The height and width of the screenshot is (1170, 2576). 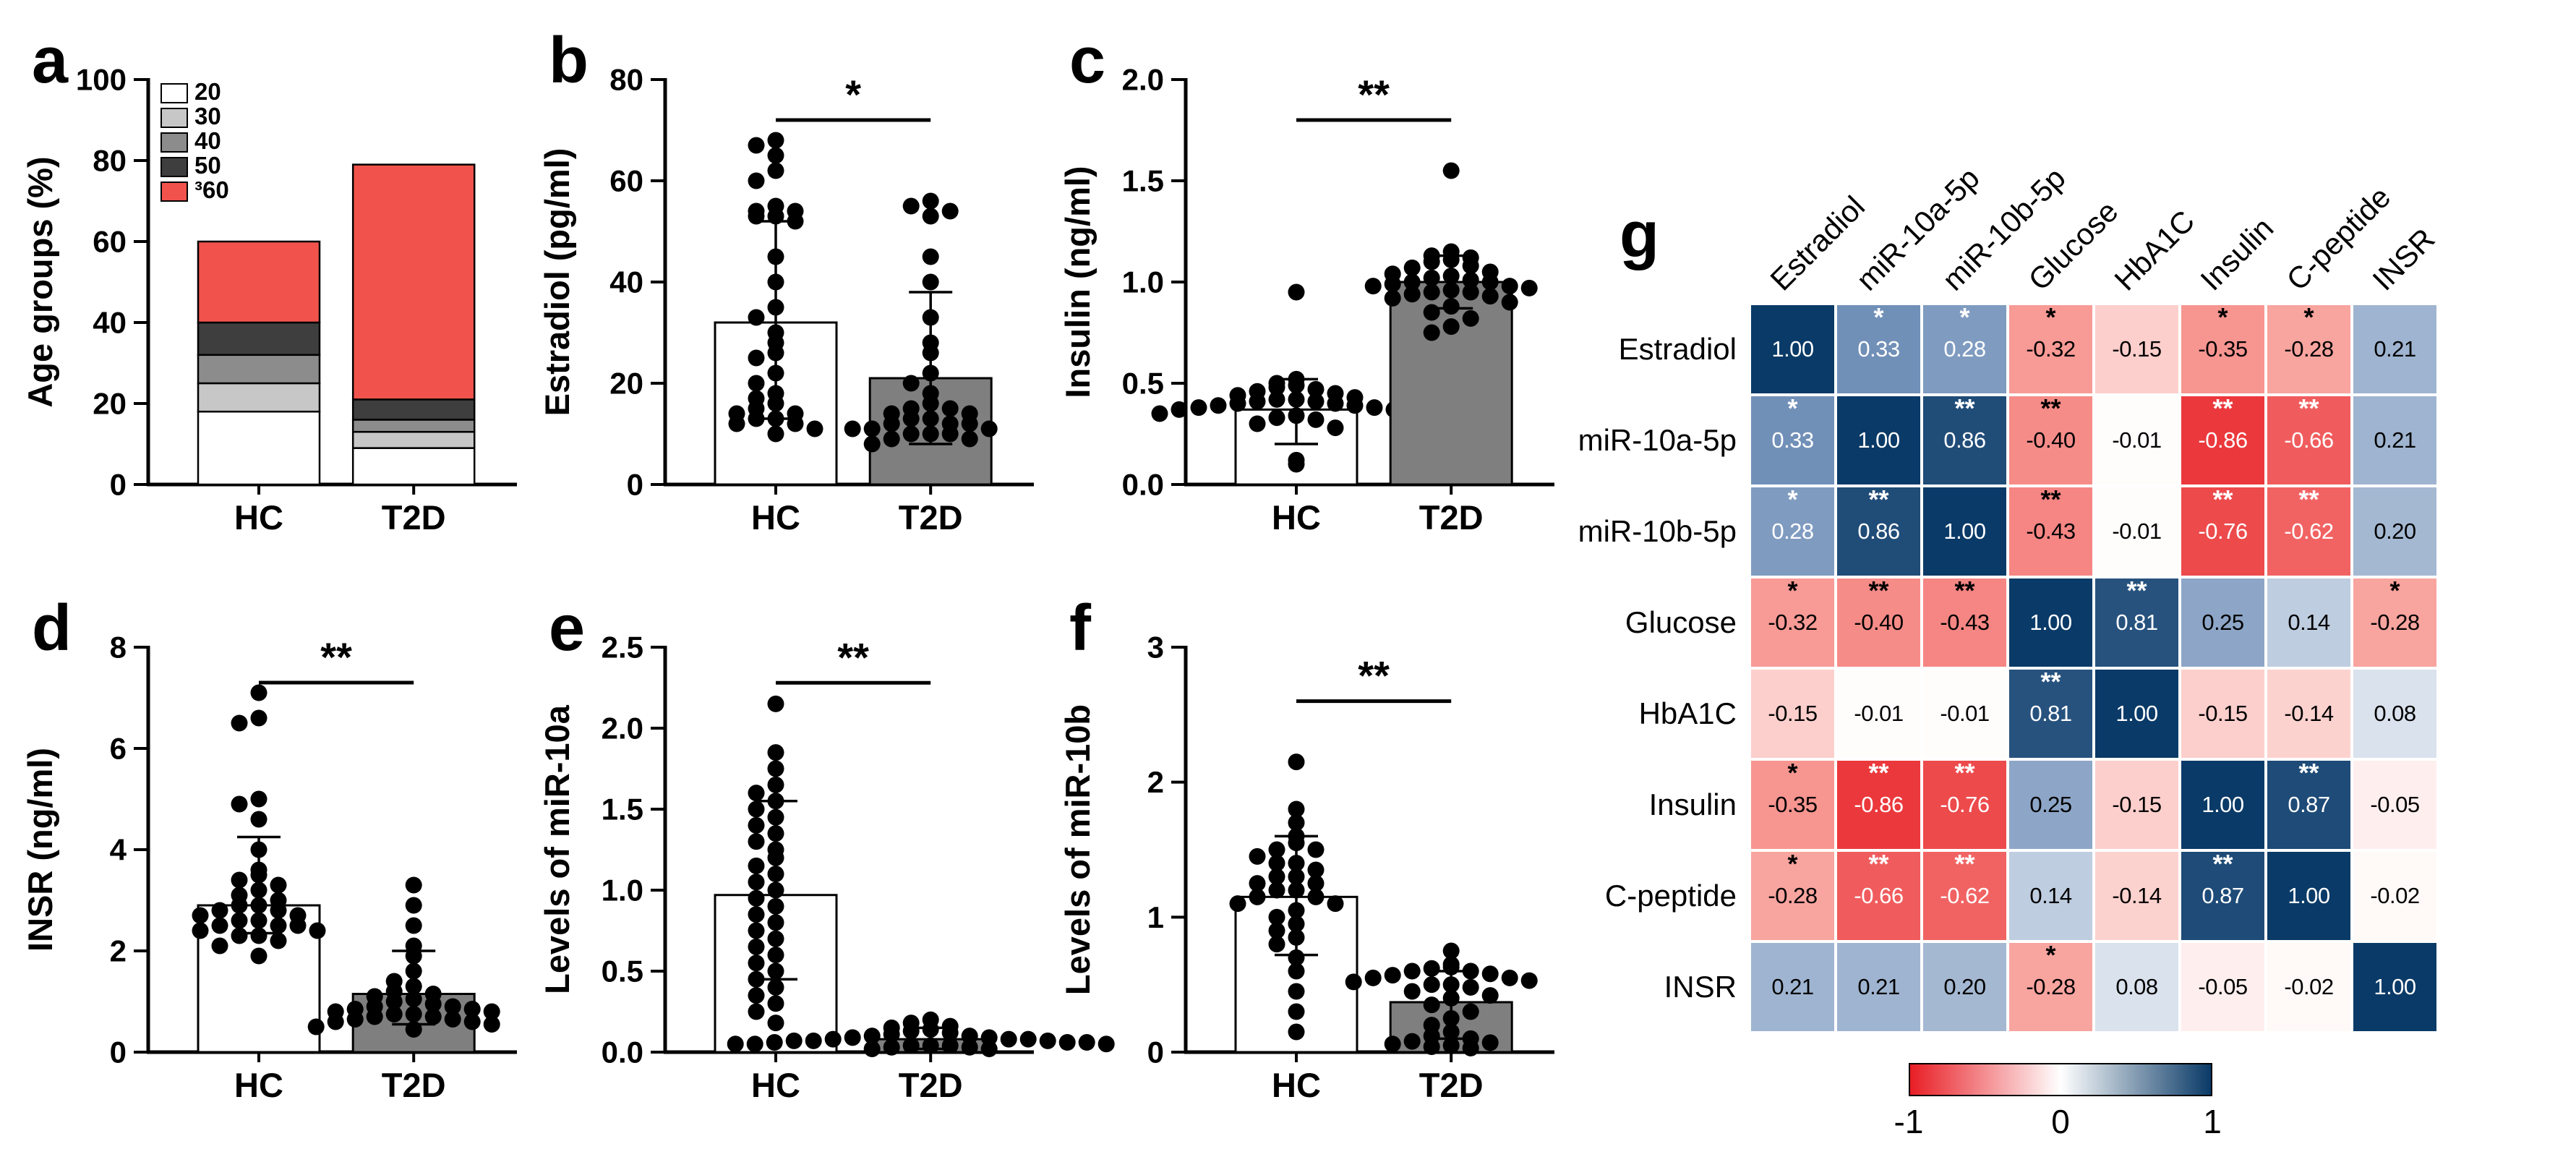 I want to click on heatmap-cell: 0.86 **, so click(x=1965, y=440).